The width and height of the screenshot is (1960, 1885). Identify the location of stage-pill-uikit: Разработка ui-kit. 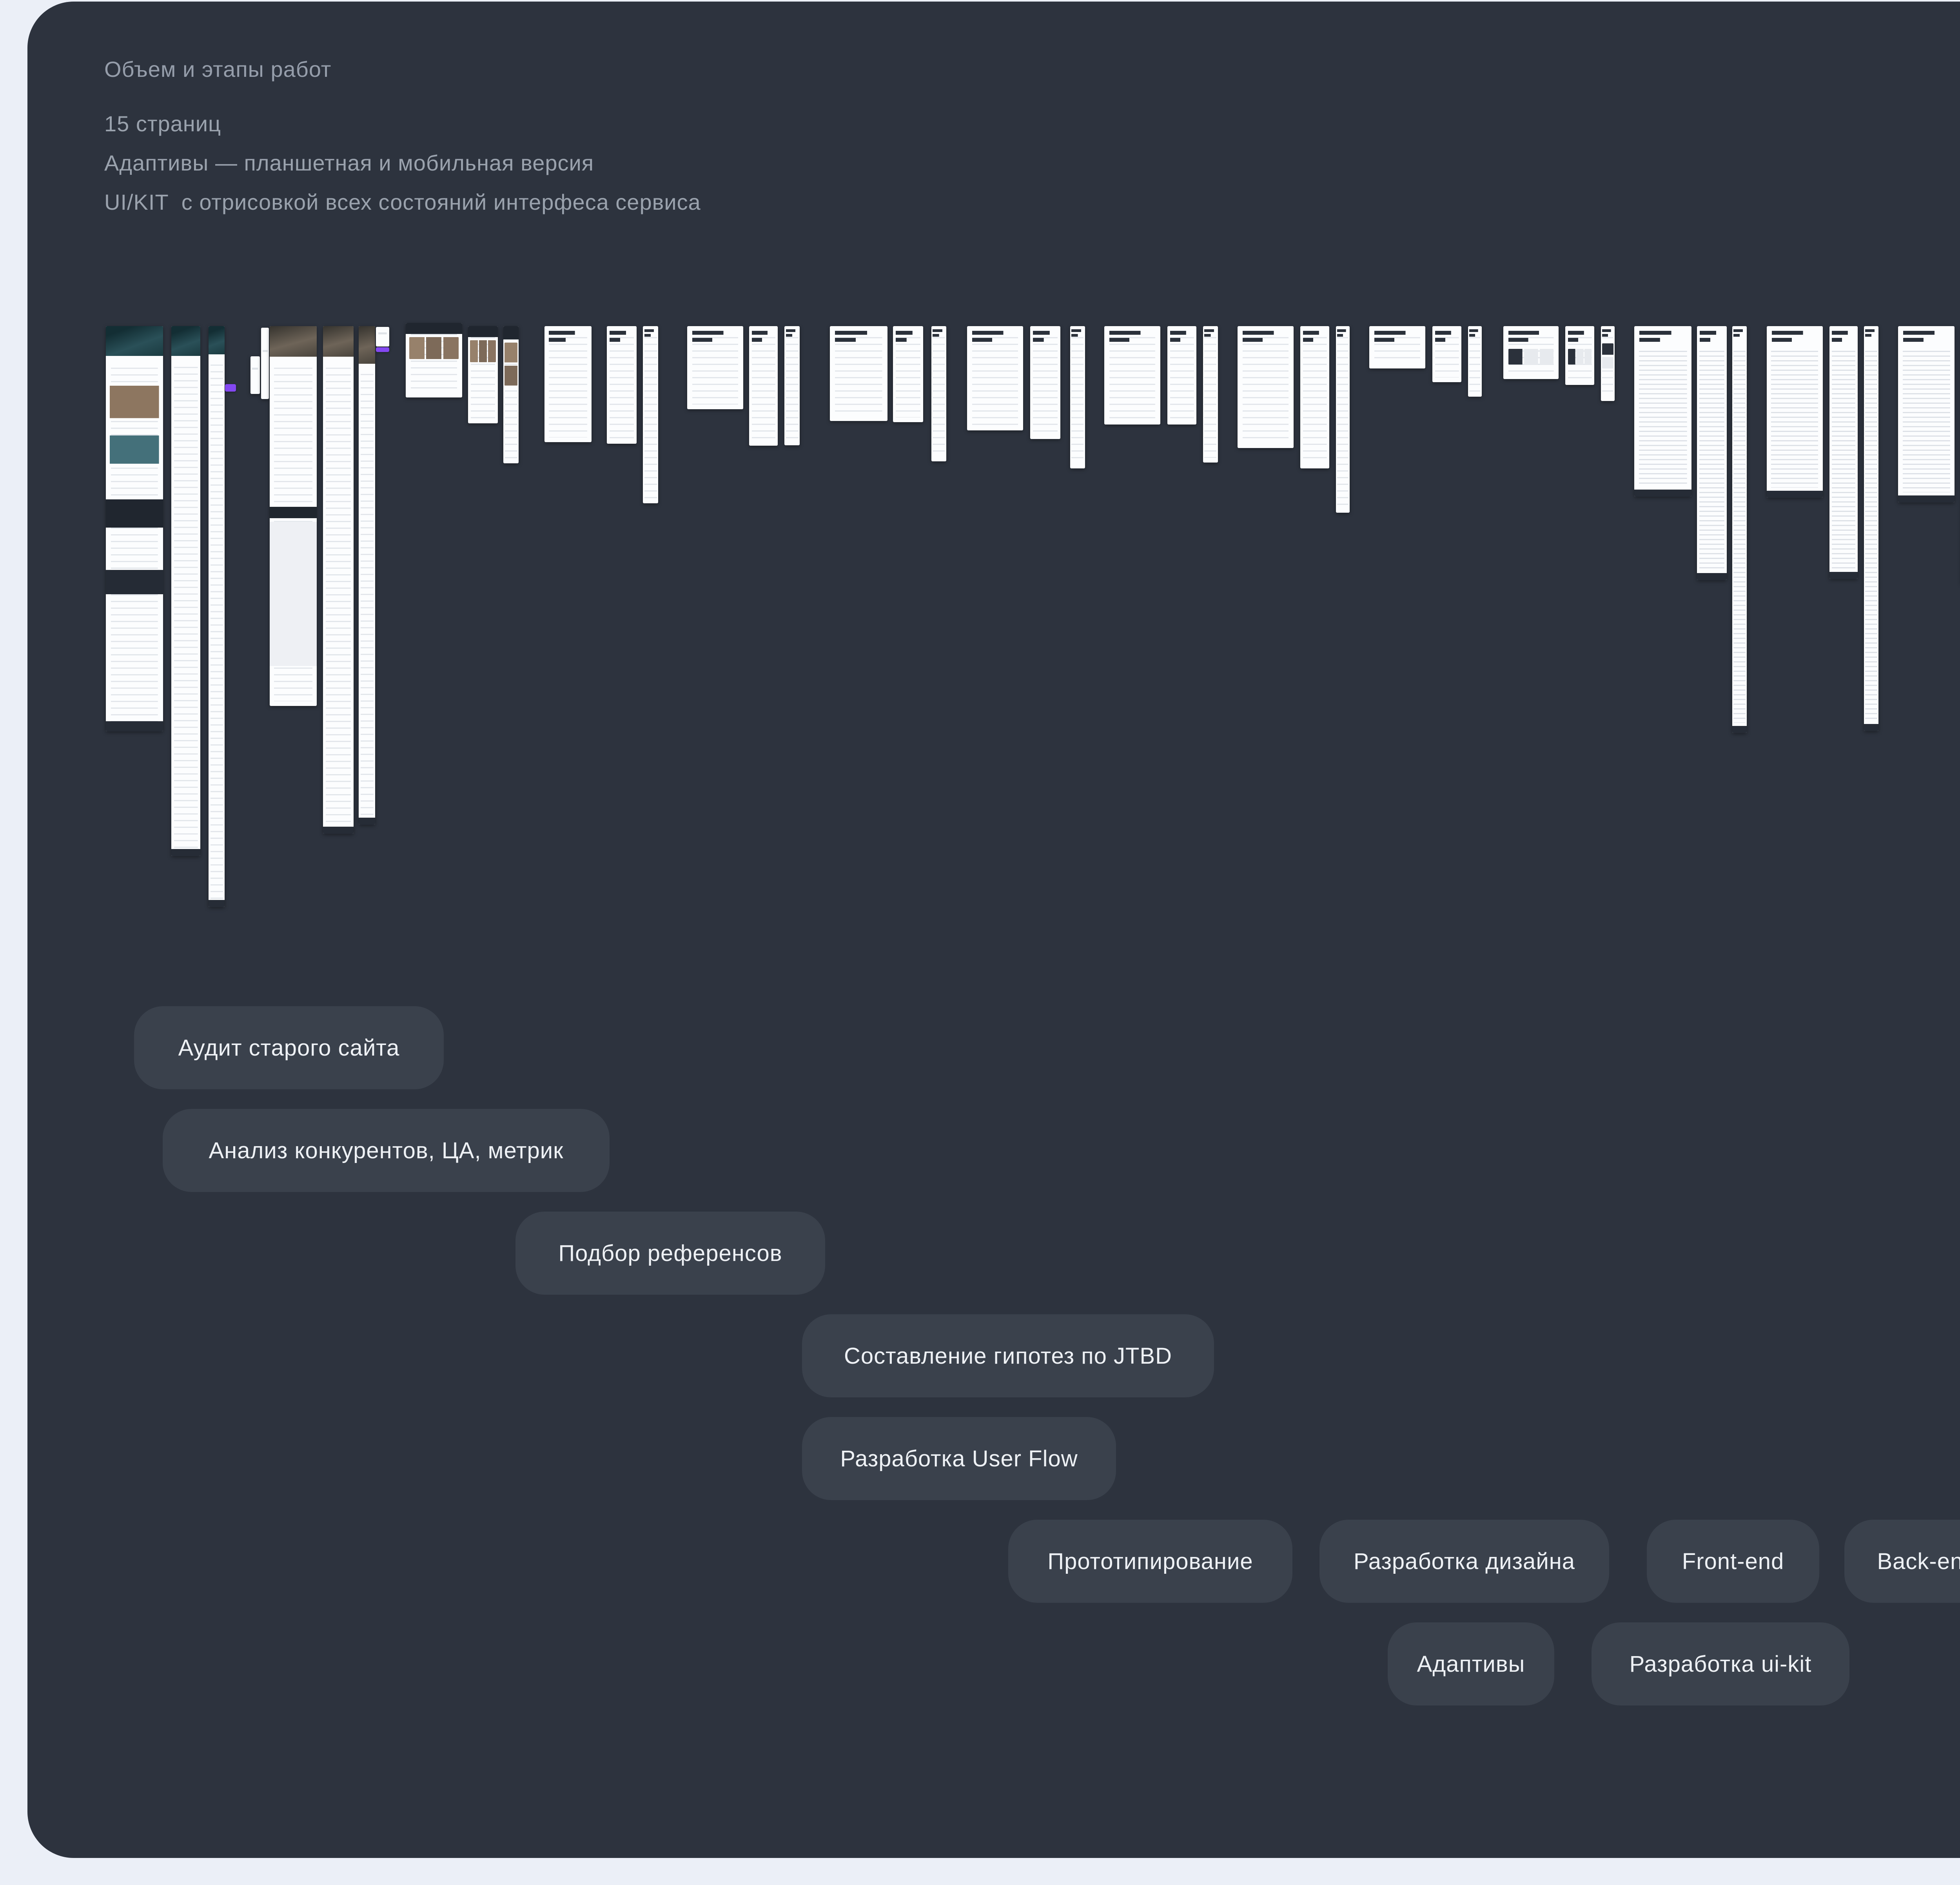
(1721, 1664).